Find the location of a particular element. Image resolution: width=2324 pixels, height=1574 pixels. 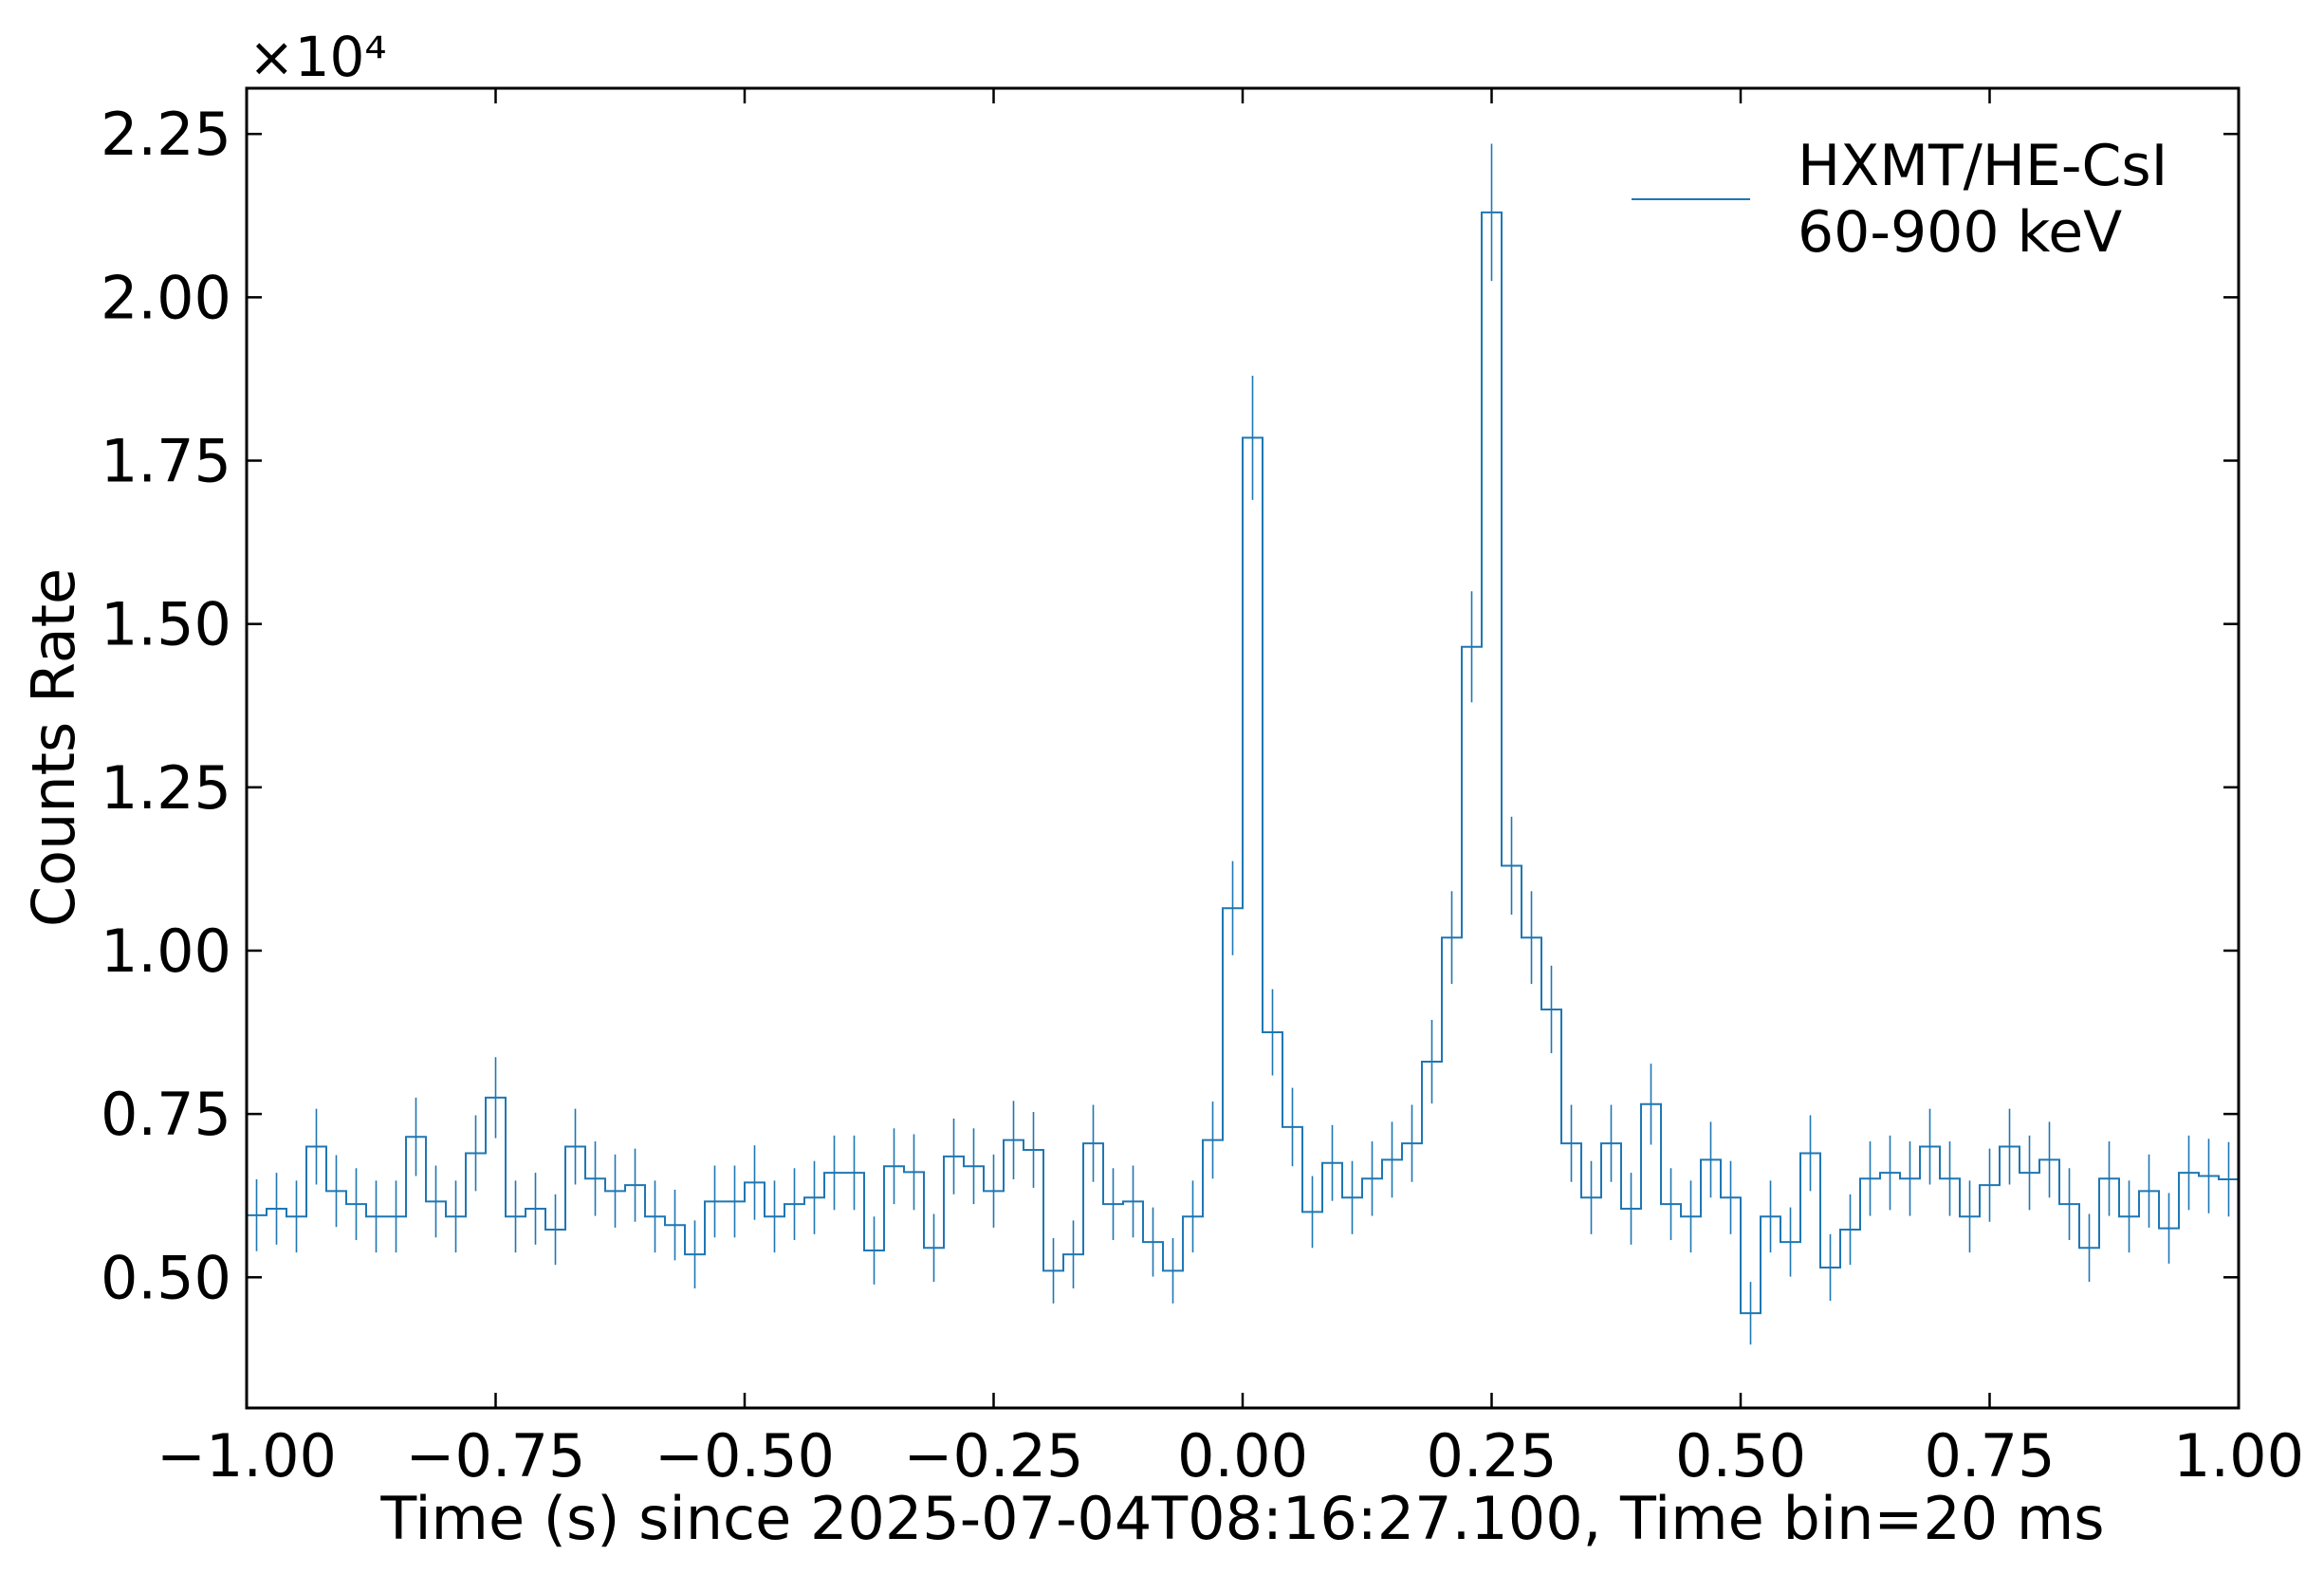

y-multiplier: ×10⁴ is located at coordinates (318, 57).